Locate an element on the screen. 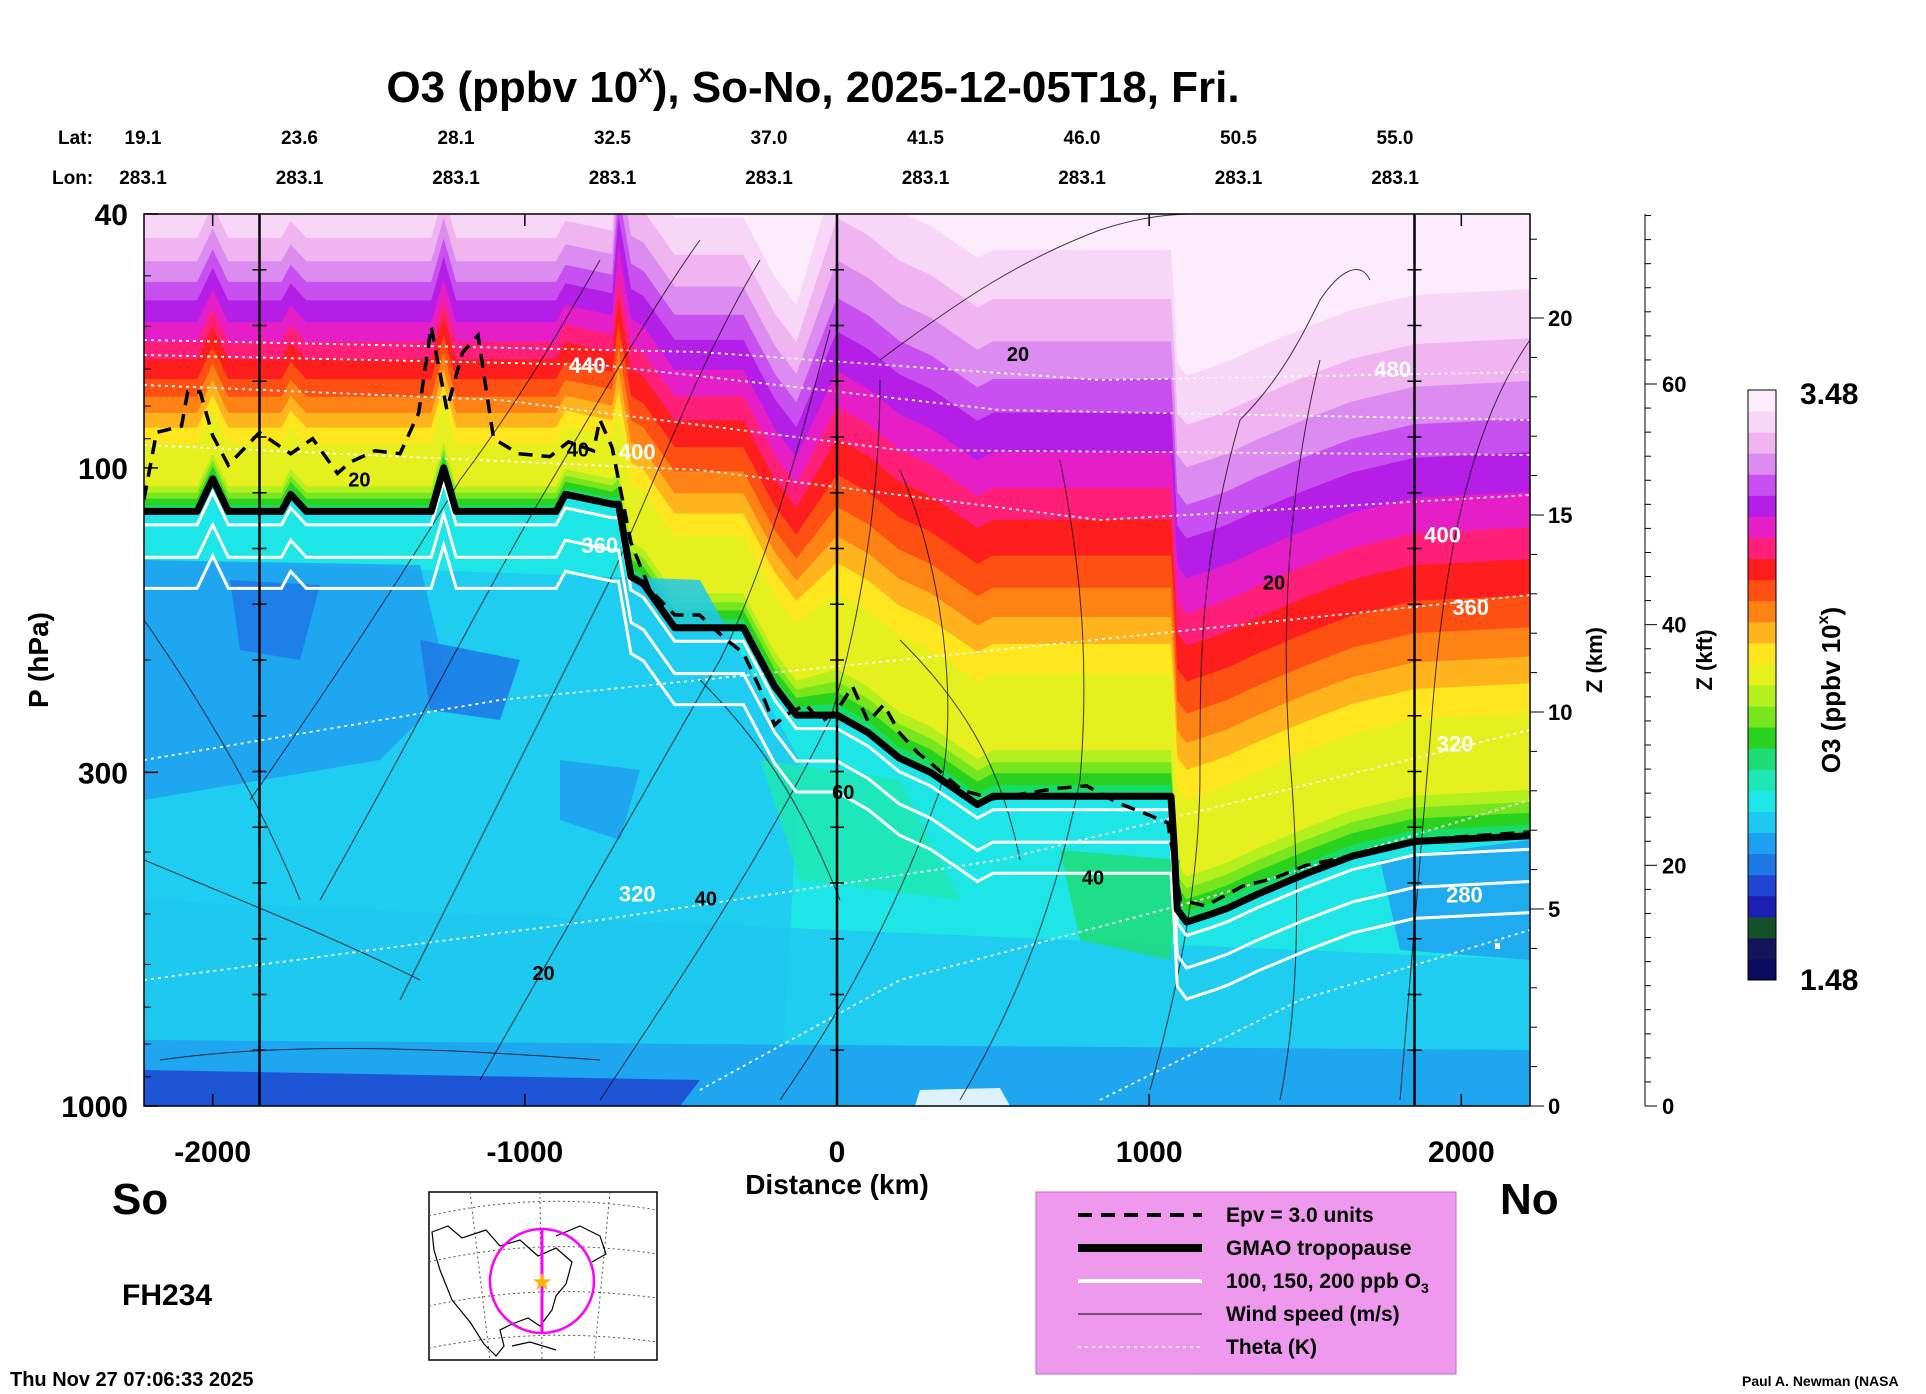 Image resolution: width=1926 pixels, height=1394 pixels. z-kft-tick-label: 0 is located at coordinates (1668, 1106).